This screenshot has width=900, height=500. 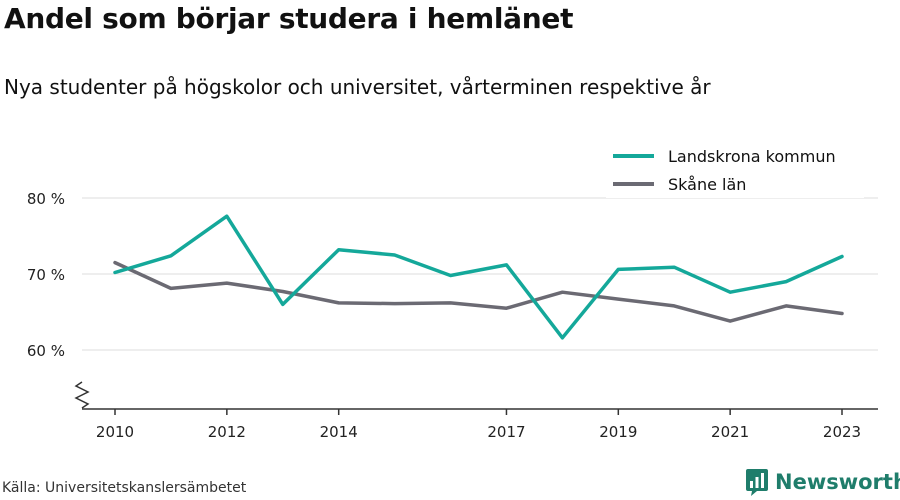 What do you see at coordinates (478, 291) in the screenshot?
I see `series-line-skåne-län` at bounding box center [478, 291].